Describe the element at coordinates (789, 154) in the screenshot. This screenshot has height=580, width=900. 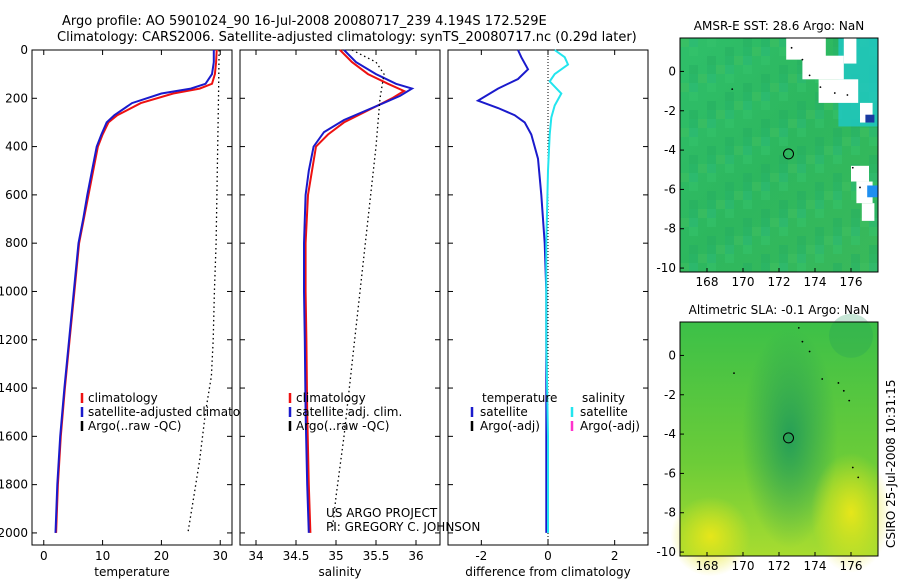
I see `profile-location-marker` at that location.